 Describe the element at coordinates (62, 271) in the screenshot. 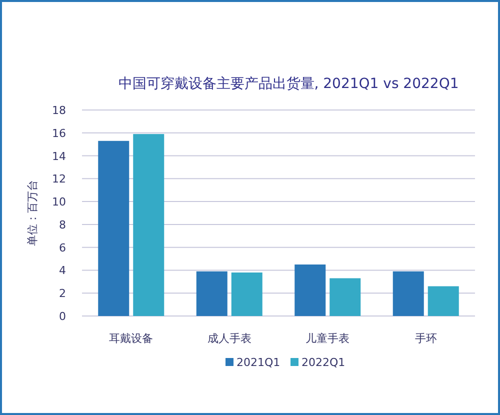

I see `y-tick-label: 4` at that location.